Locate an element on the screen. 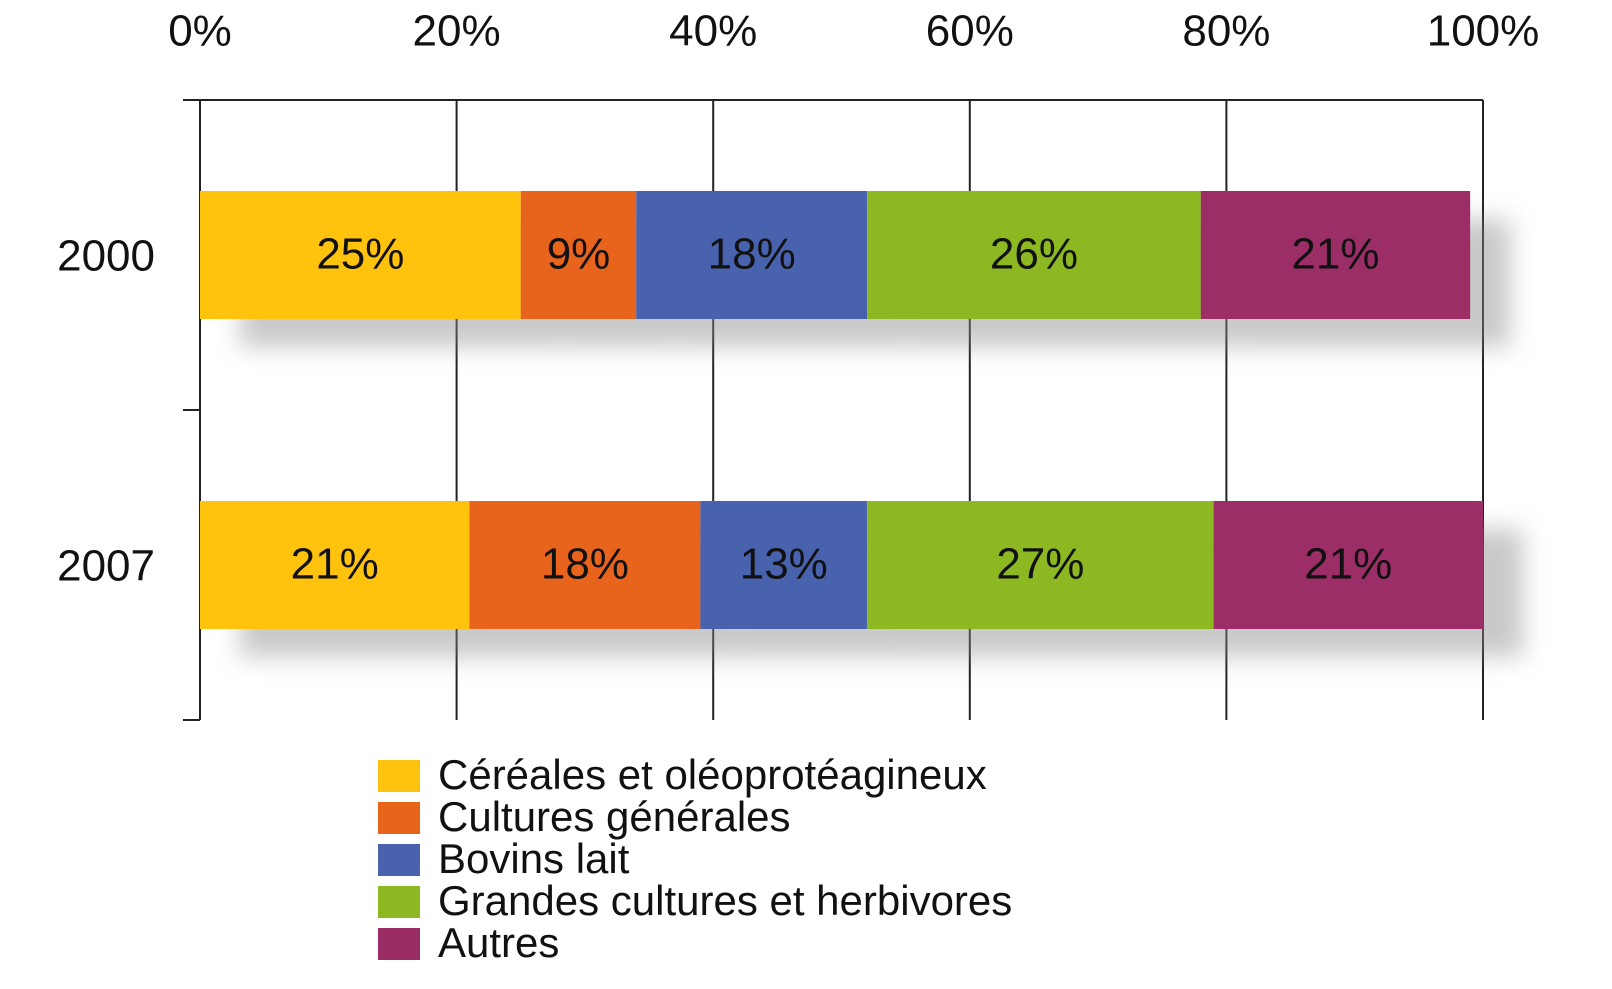  data-label: 27% is located at coordinates (1040, 564).